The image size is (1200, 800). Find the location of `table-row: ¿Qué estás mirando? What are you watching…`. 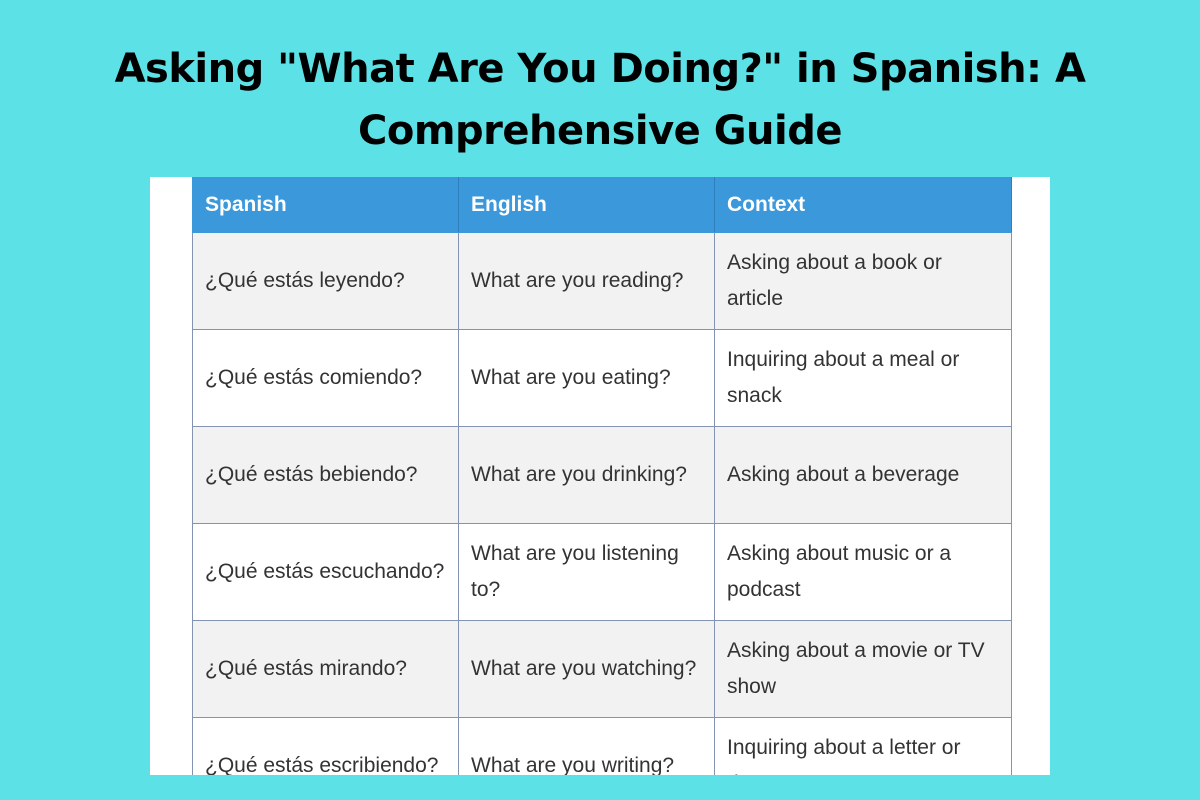

table-row: ¿Qué estás mirando? What are you watching… is located at coordinates (602, 669).